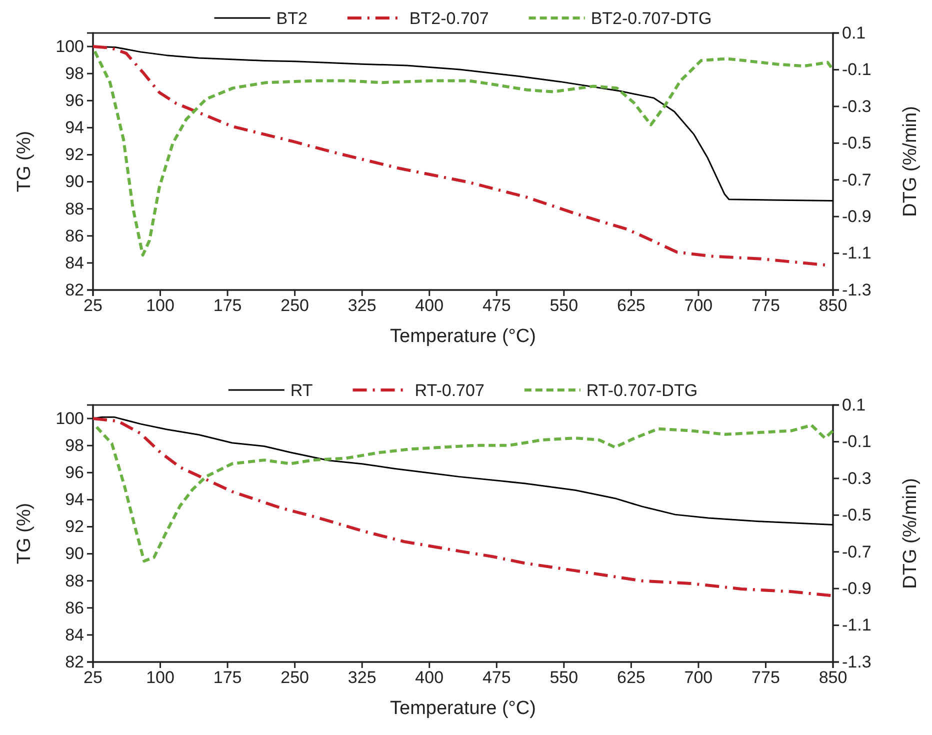  Describe the element at coordinates (651, 18) in the screenshot. I see `legend-label: BT2-0.707-DTG` at that location.